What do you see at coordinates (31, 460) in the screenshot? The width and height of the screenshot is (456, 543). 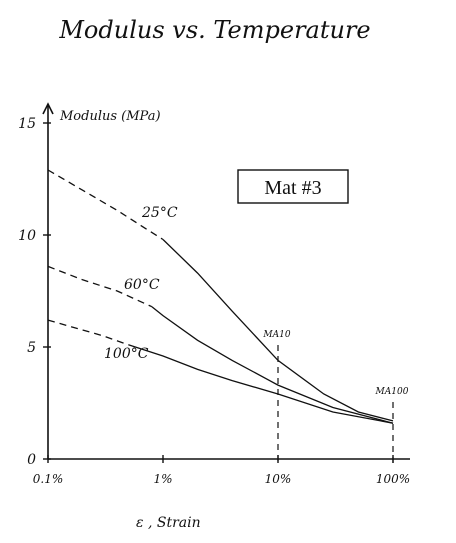 I see `y-tick-label: 0` at bounding box center [31, 460].